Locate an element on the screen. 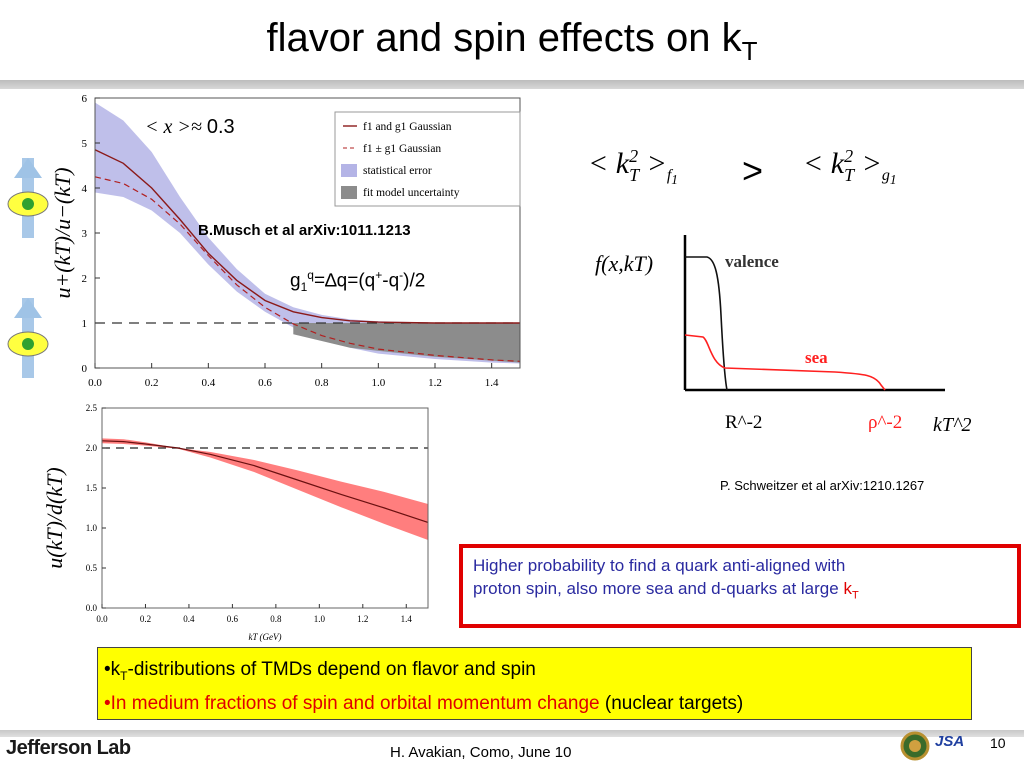 This screenshot has width=1024, height=768. y-tick-label: 0 is located at coordinates (85, 369).